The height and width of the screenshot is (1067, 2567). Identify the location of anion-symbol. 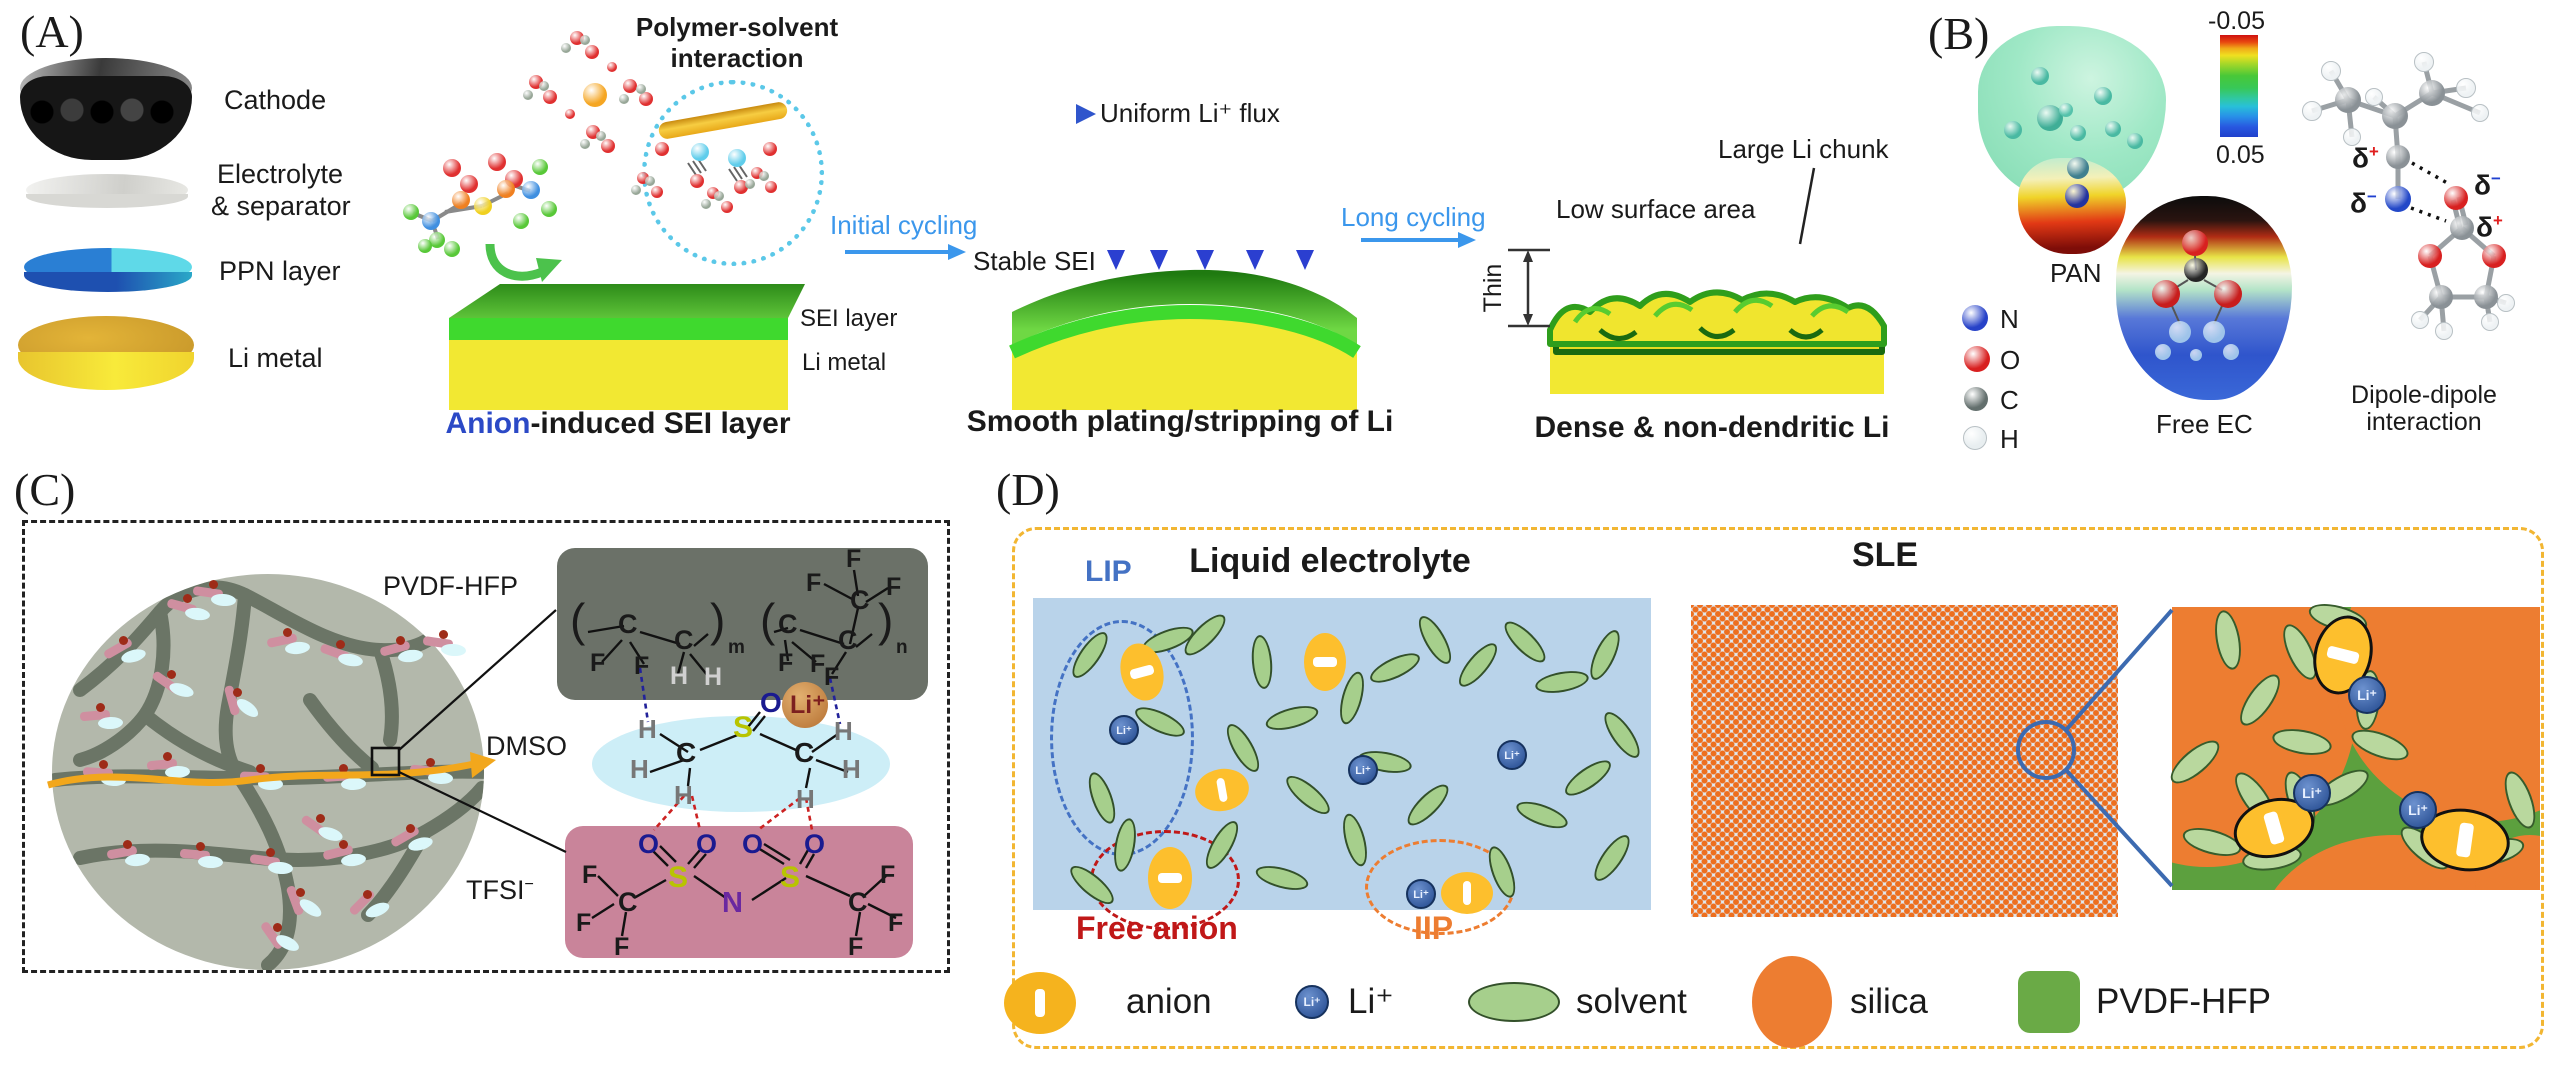
(1325, 662).